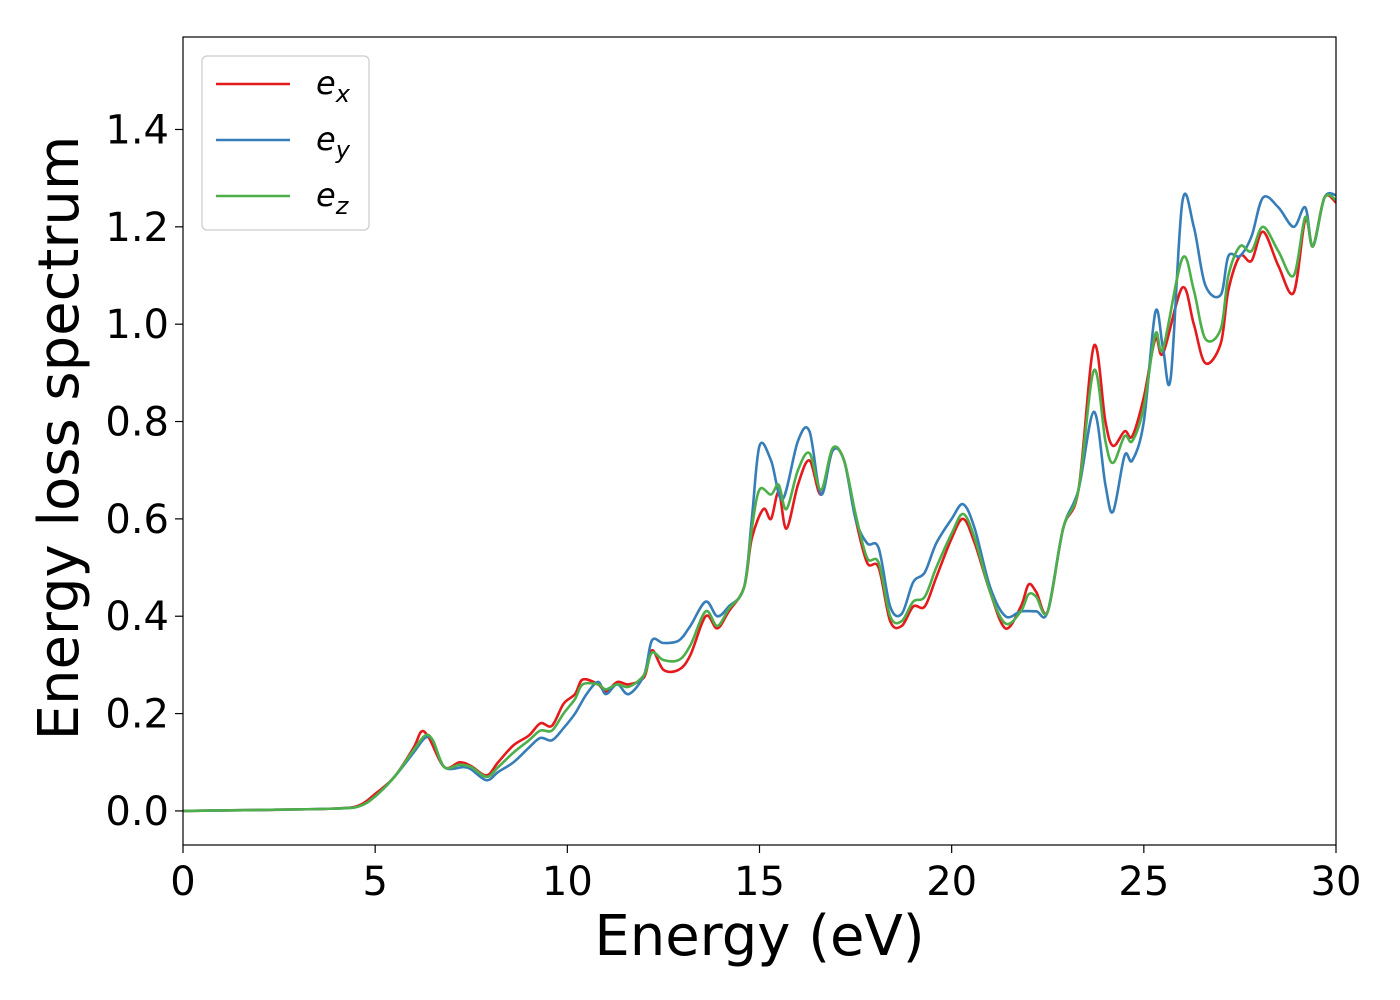 The width and height of the screenshot is (1400, 1000). I want to click on y-tick-label: 0.4, so click(137, 617).